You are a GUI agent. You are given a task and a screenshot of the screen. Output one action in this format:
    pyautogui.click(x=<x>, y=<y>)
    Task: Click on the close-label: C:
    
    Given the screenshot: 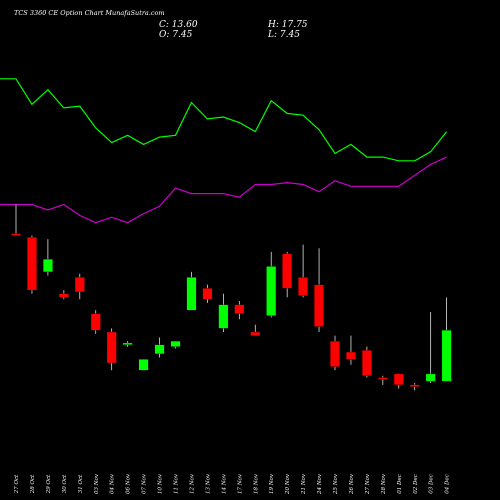 What is the action you would take?
    pyautogui.click(x=164, y=25)
    